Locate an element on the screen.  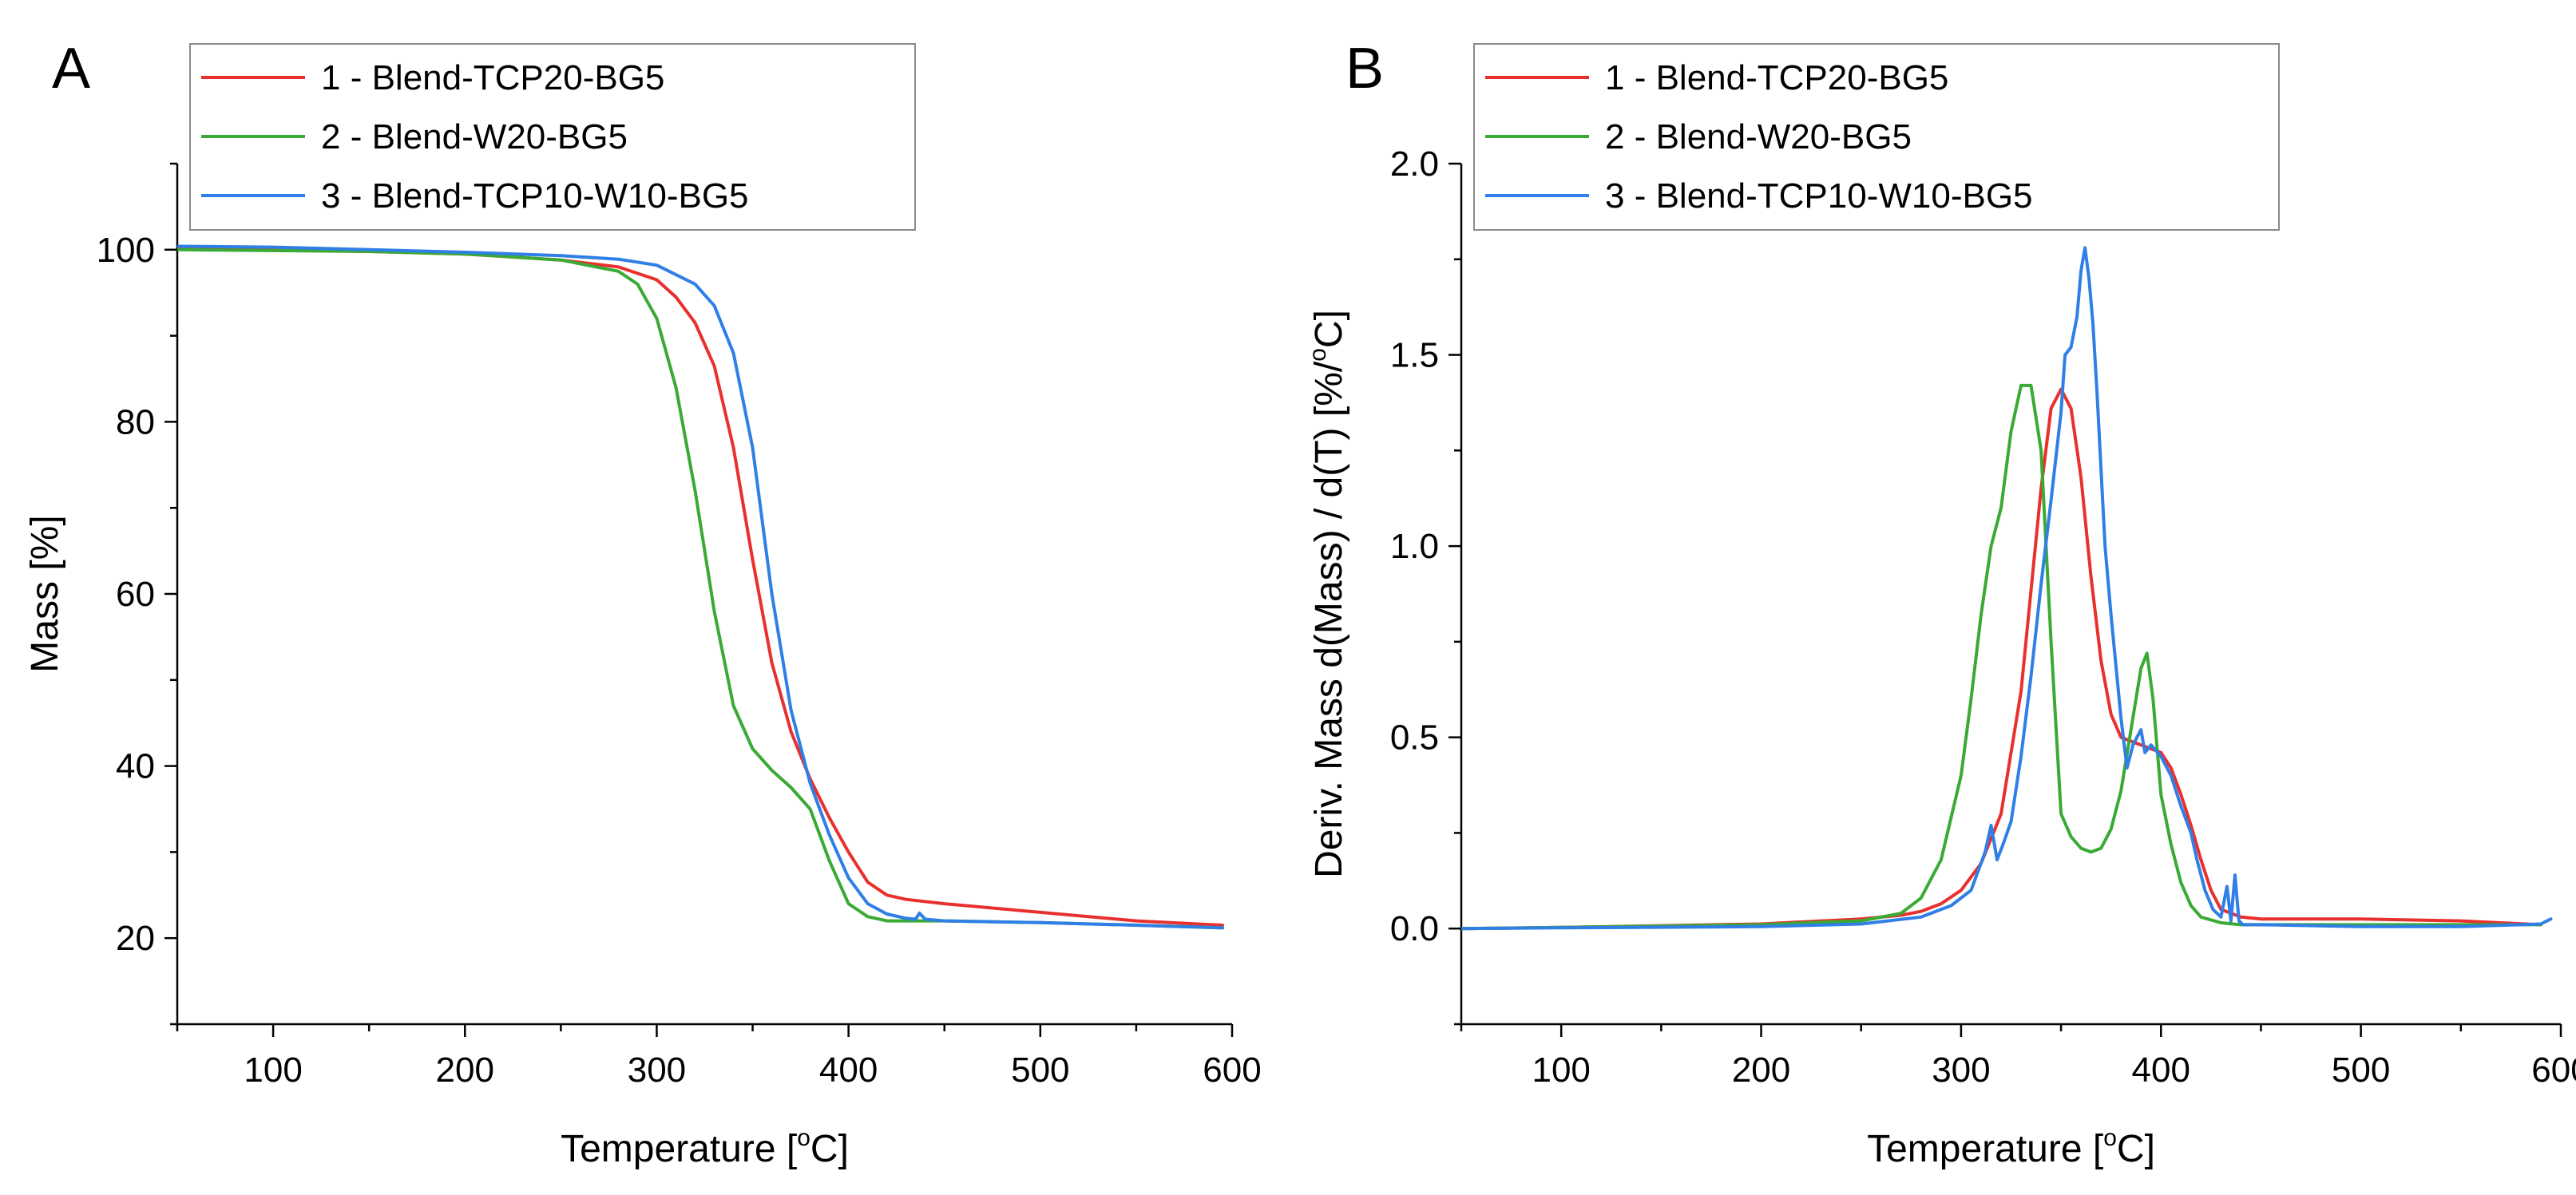
panel-a-x-tick-label: 500 is located at coordinates (1040, 1070).